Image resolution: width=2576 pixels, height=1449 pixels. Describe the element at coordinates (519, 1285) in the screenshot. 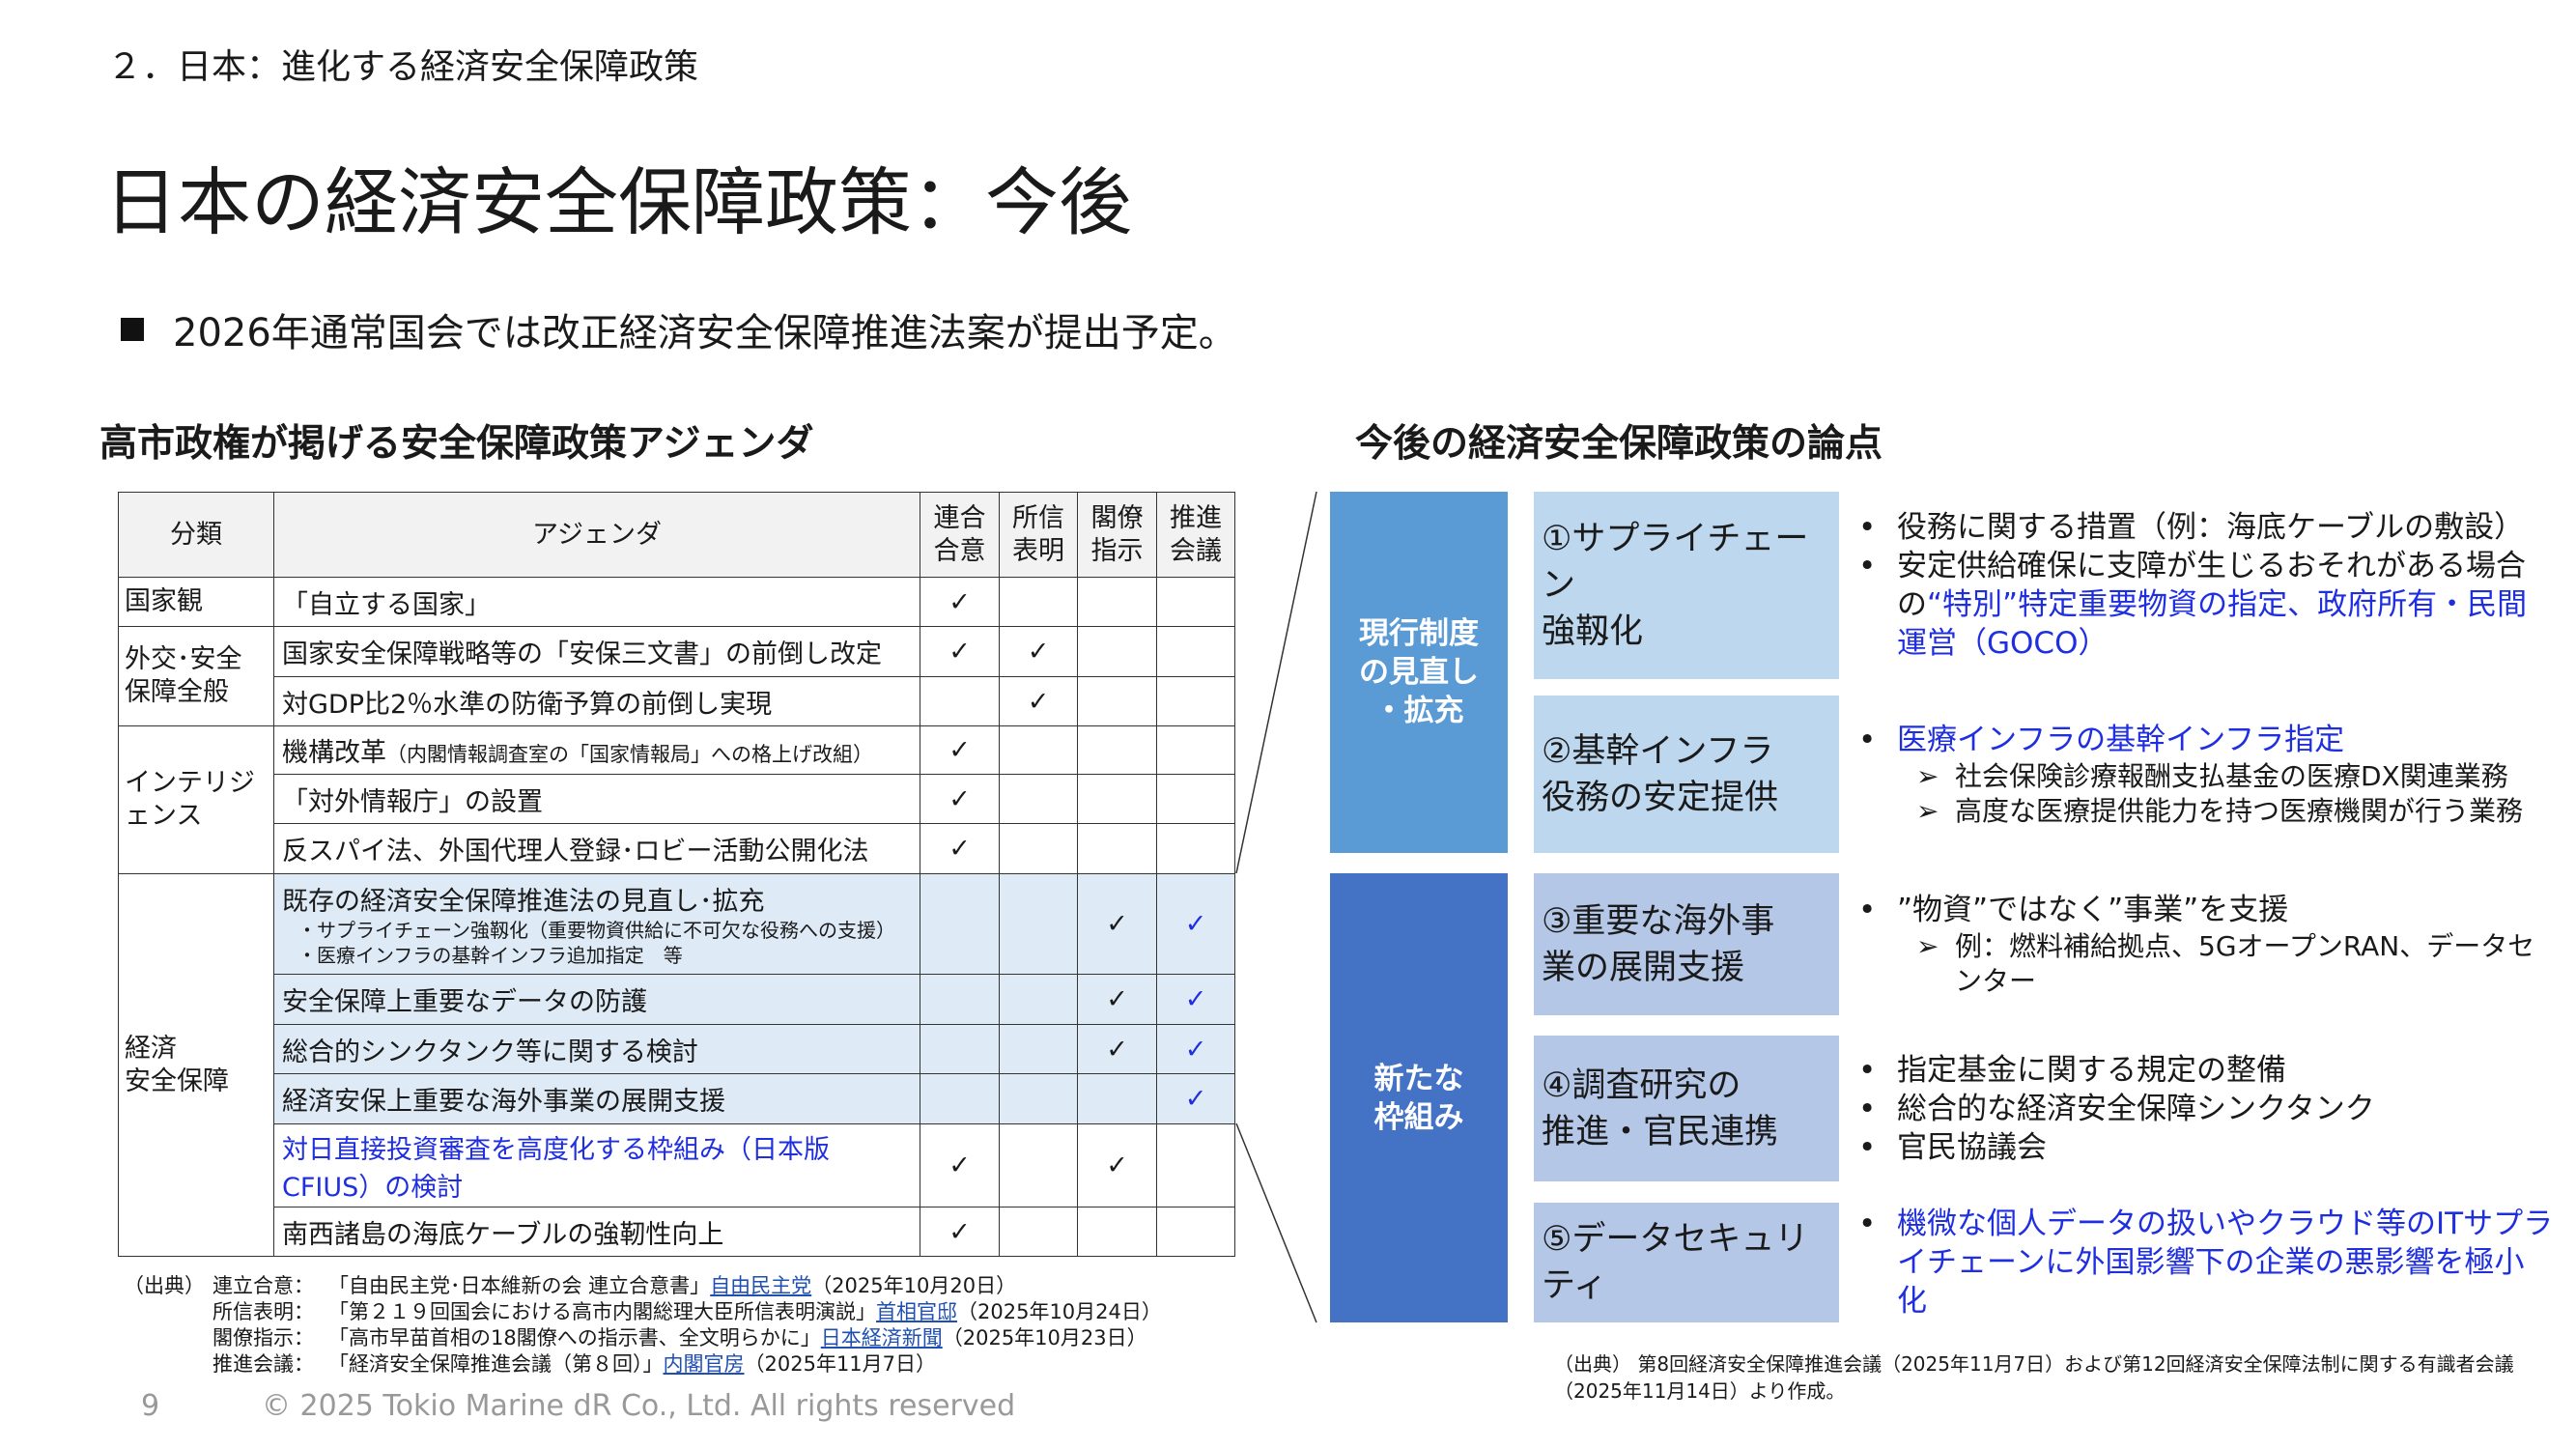

I see `source-text: 「自由民主党･日本維新の会 連立合意書」` at that location.